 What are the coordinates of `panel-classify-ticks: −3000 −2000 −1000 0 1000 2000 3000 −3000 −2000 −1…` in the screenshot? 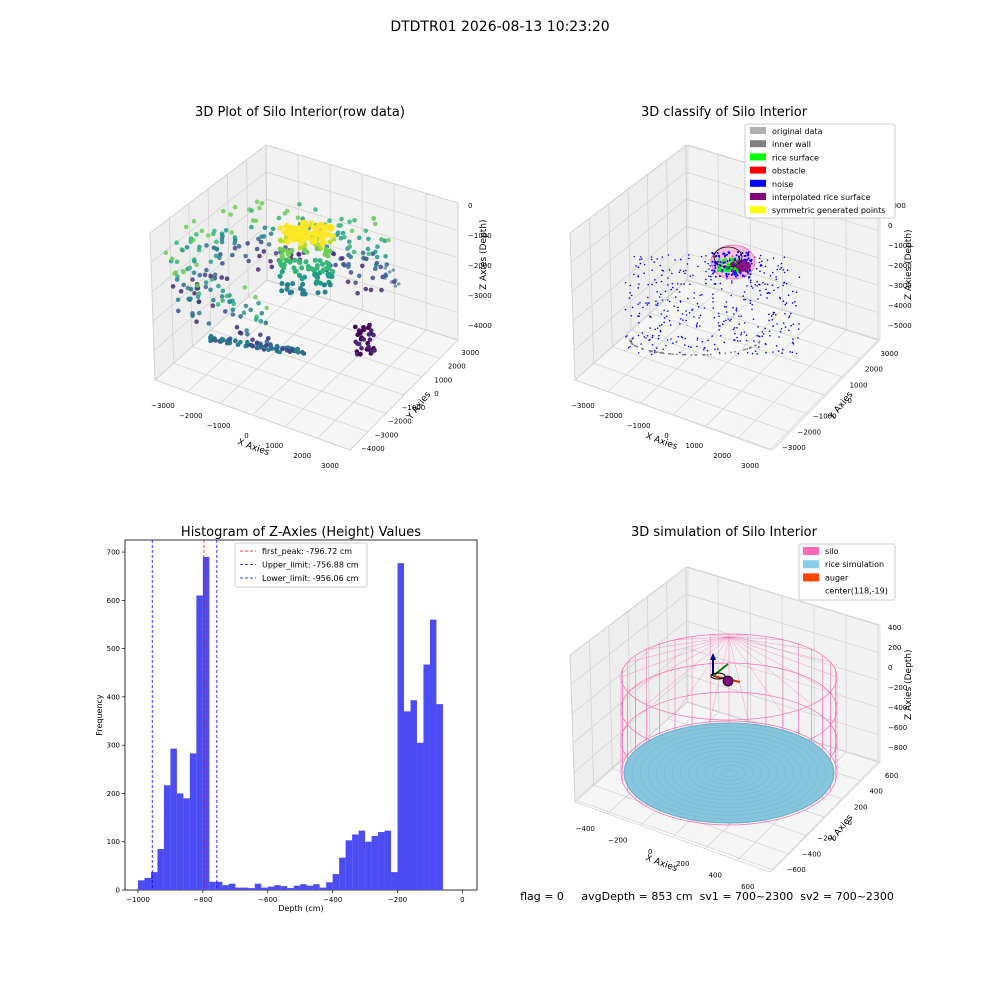 It's located at (741, 336).